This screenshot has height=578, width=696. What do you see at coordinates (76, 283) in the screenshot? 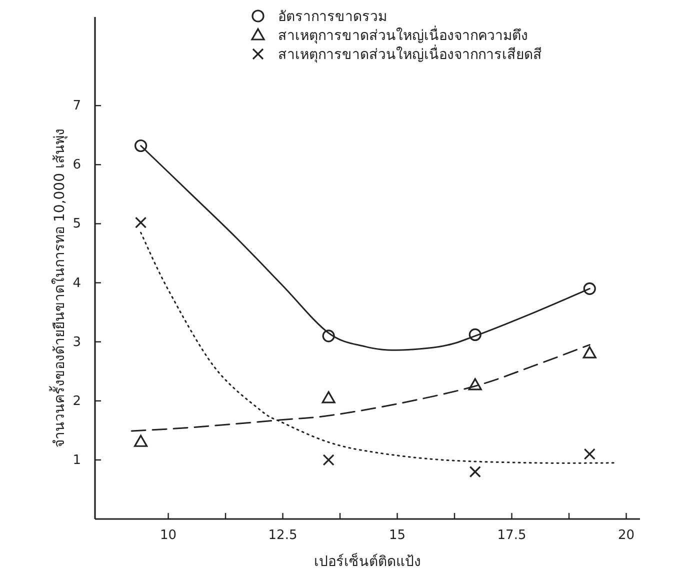
I see `y-tick-label: 4` at bounding box center [76, 283].